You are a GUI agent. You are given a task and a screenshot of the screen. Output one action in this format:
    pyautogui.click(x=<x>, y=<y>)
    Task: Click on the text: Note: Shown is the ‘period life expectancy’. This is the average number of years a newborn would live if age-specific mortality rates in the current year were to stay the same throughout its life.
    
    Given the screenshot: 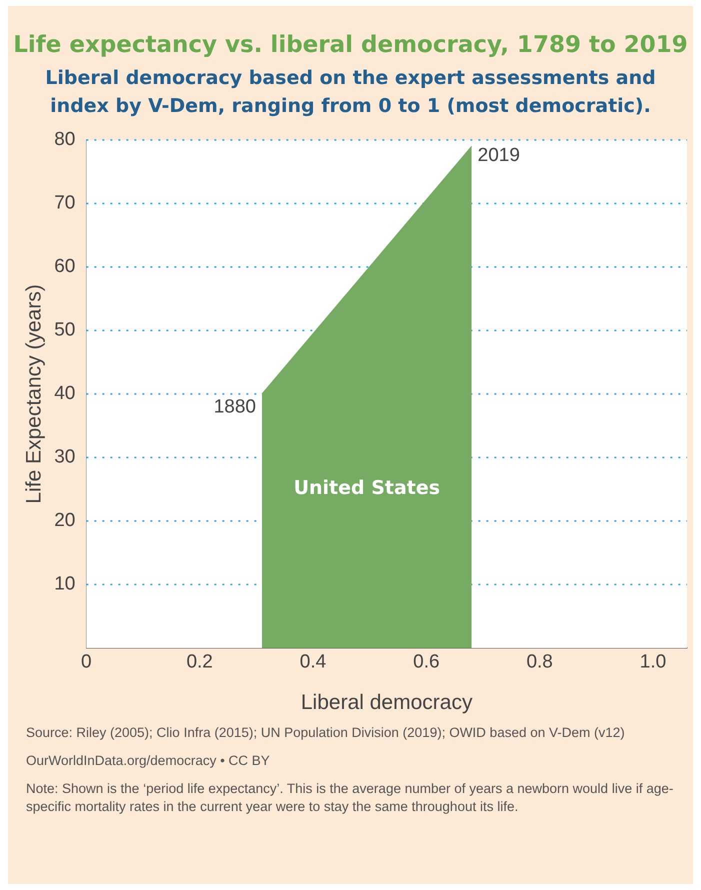 What is the action you would take?
    pyautogui.click(x=350, y=798)
    